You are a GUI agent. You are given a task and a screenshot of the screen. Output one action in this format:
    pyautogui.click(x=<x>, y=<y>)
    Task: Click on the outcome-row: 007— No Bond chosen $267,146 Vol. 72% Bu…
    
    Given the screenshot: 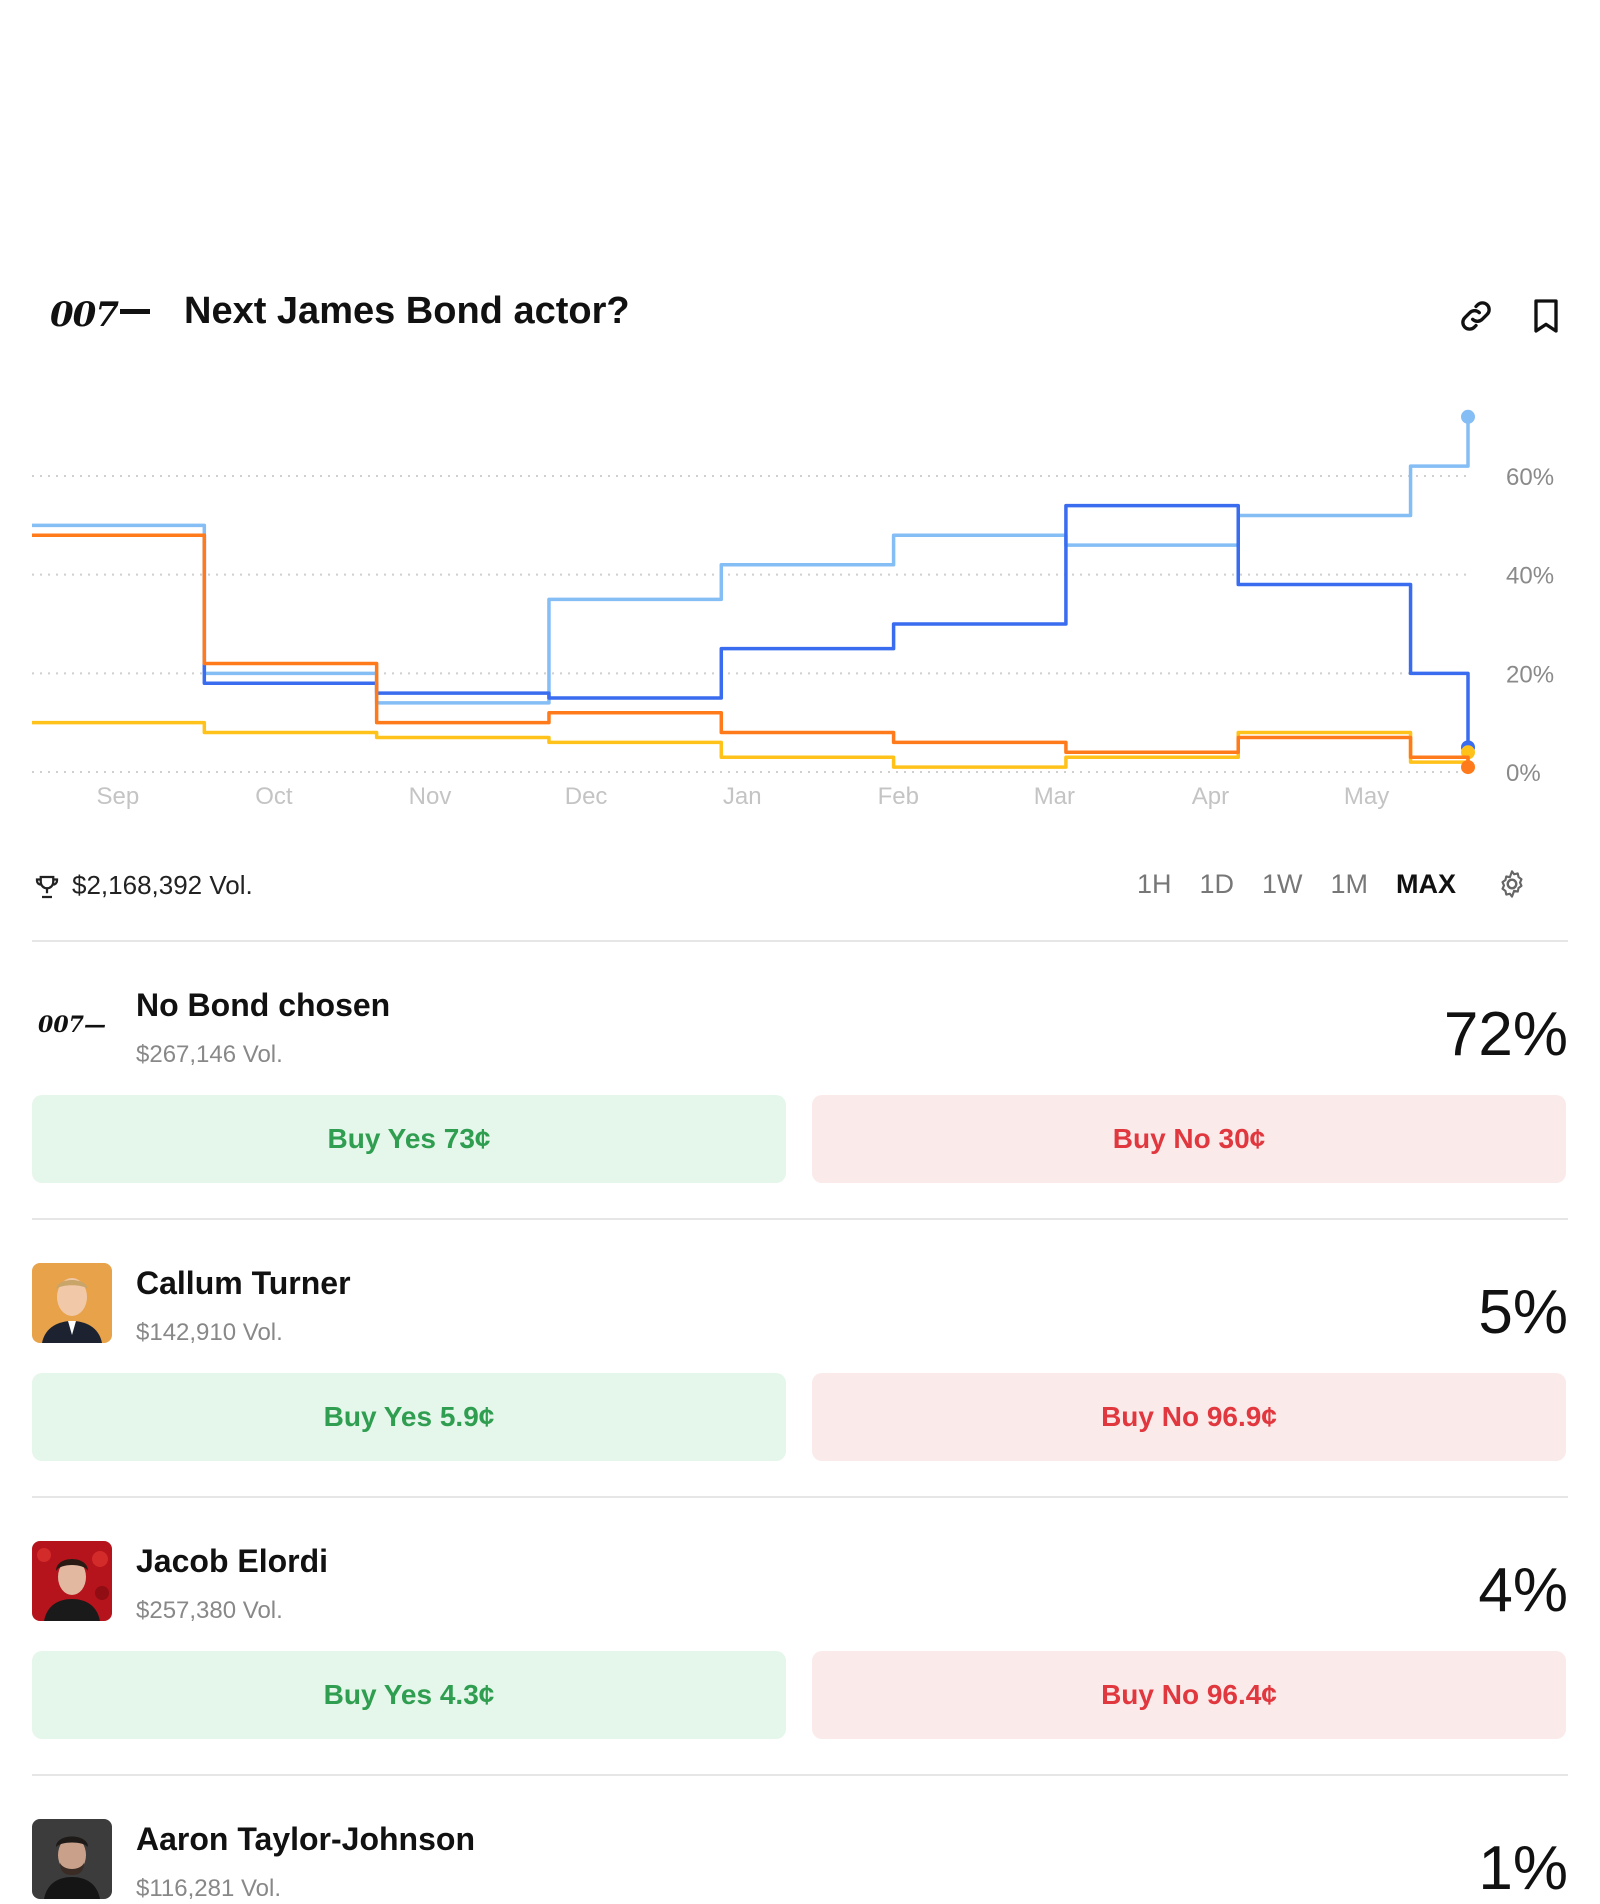 What is the action you would take?
    pyautogui.click(x=800, y=1110)
    